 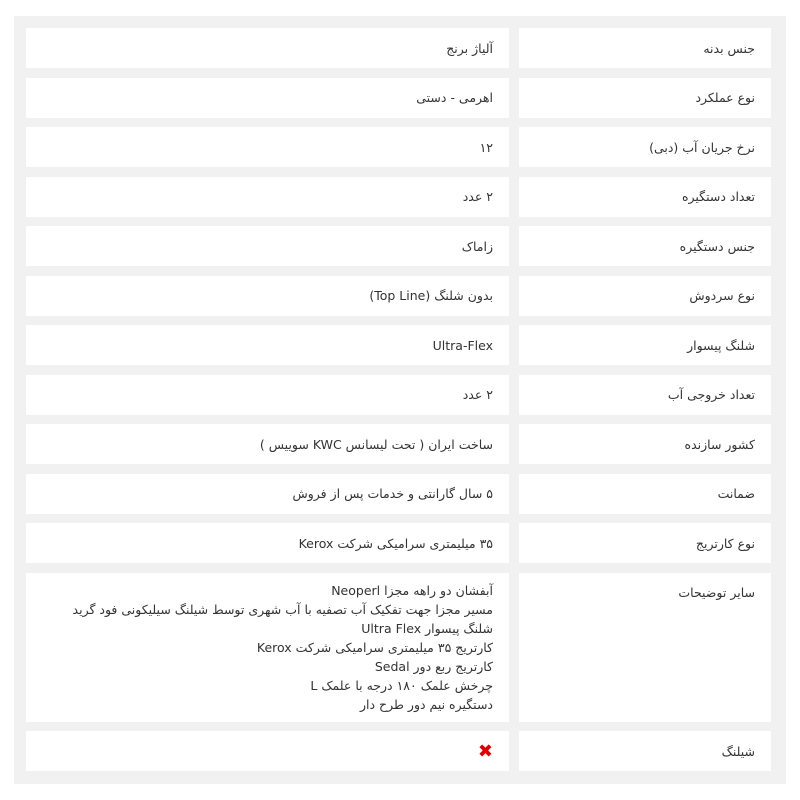 What do you see at coordinates (645, 147) in the screenshot?
I see `spec-label: نرخ جریان آب (دبی)` at bounding box center [645, 147].